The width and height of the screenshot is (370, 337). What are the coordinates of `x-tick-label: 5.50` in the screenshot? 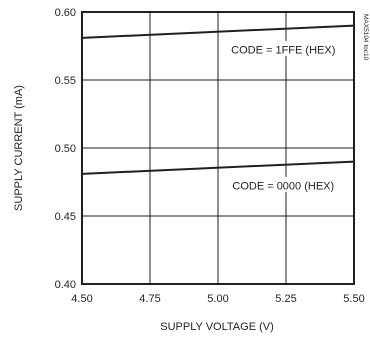 It's located at (353, 299).